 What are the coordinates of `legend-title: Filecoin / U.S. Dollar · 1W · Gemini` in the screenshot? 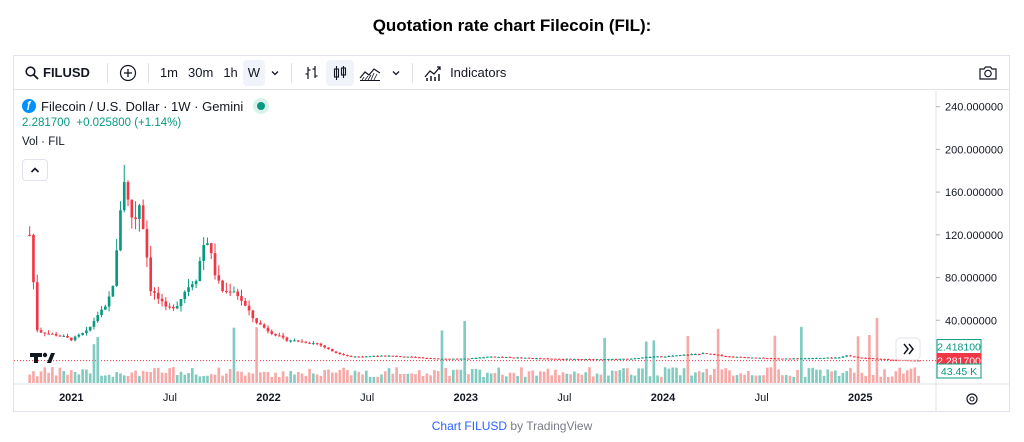 It's located at (142, 106).